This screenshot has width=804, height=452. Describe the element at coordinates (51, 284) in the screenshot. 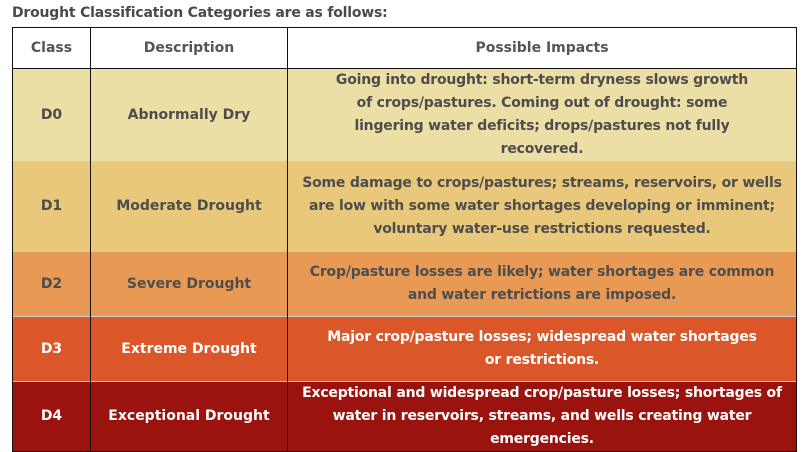

I see `class-cell: D2` at that location.